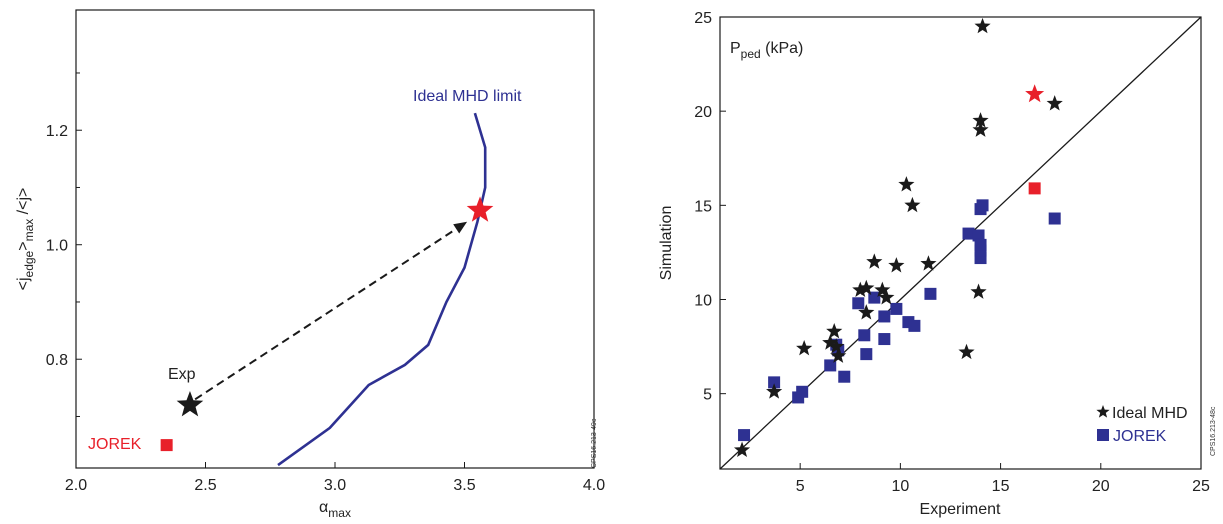  What do you see at coordinates (115, 444) in the screenshot?
I see `jorek-annotation: JOREK` at bounding box center [115, 444].